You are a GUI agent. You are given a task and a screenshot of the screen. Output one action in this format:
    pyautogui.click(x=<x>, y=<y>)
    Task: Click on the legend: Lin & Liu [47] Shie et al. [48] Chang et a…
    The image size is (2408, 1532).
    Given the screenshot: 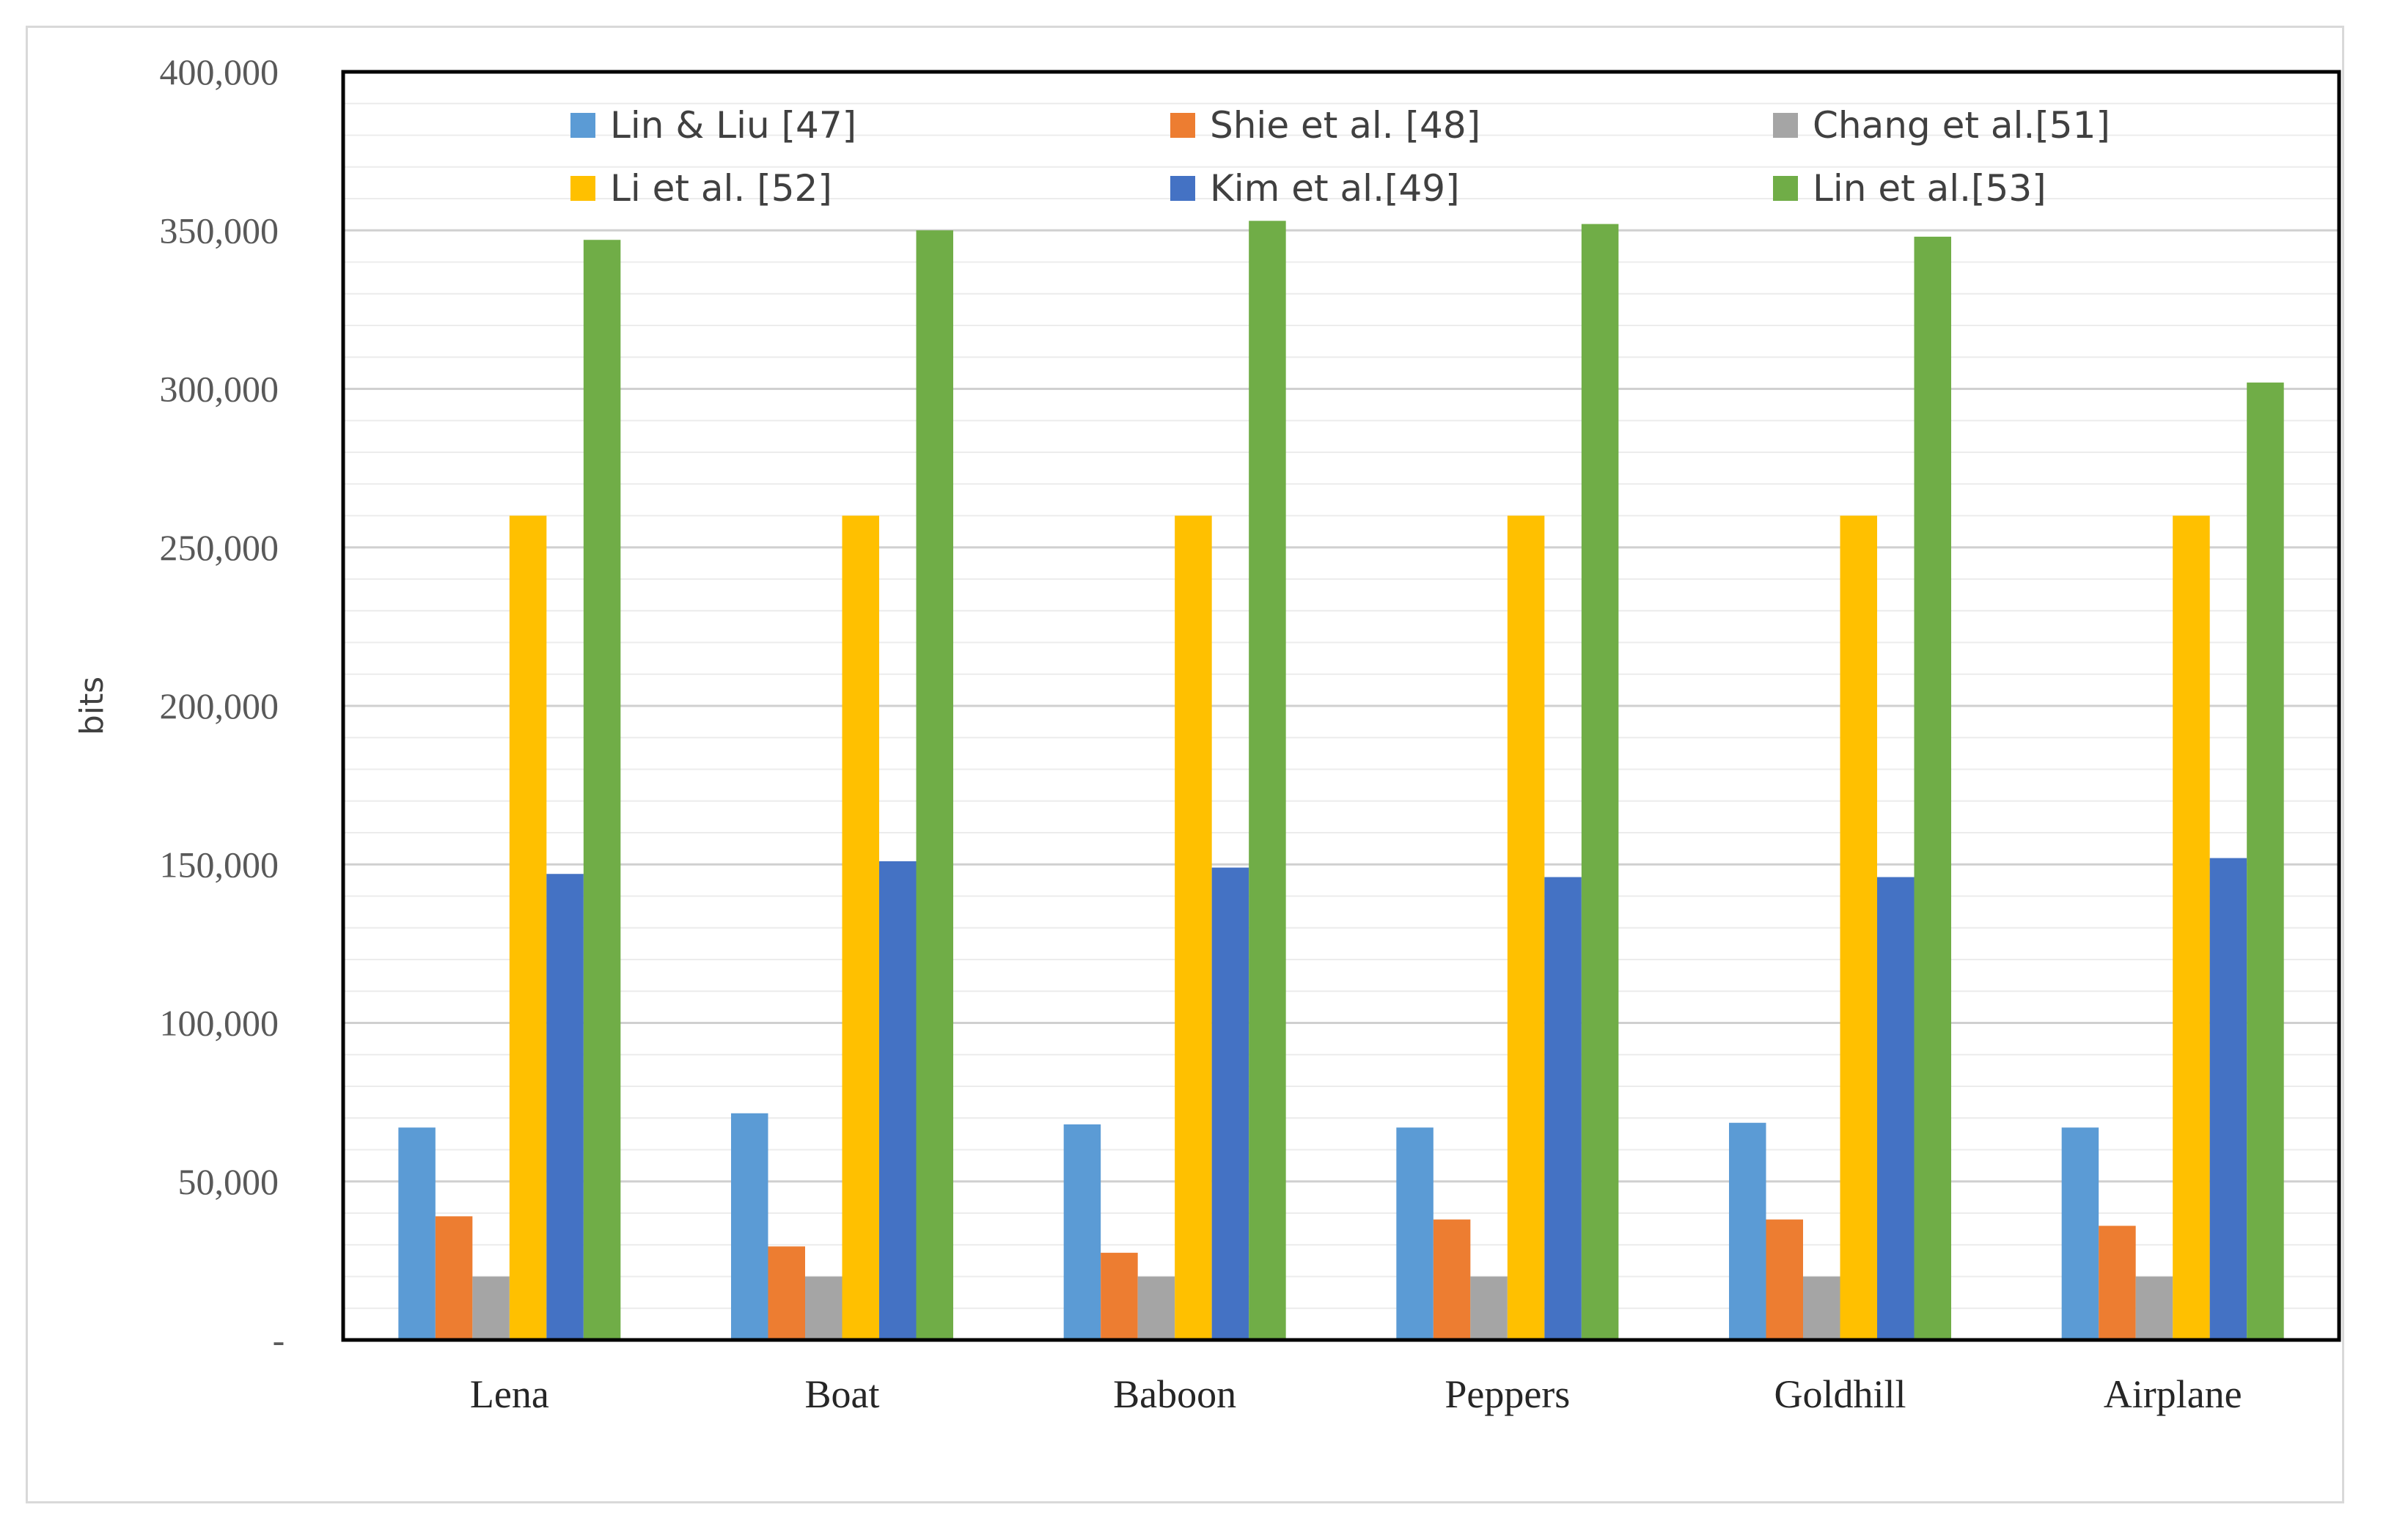 What is the action you would take?
    pyautogui.click(x=1340, y=157)
    